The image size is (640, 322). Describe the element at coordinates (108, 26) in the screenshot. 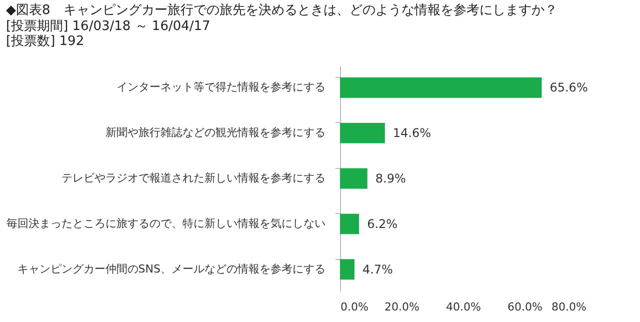

I see `text: [投票期間] 16/03/18 ～ 16/04/17` at that location.